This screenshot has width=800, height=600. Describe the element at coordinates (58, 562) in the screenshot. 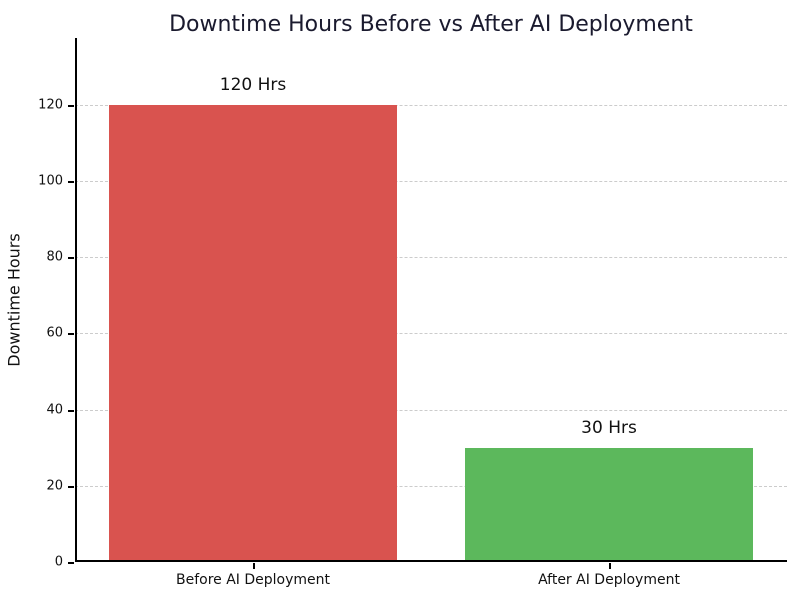

I see `y-tick-label-0: 0` at that location.